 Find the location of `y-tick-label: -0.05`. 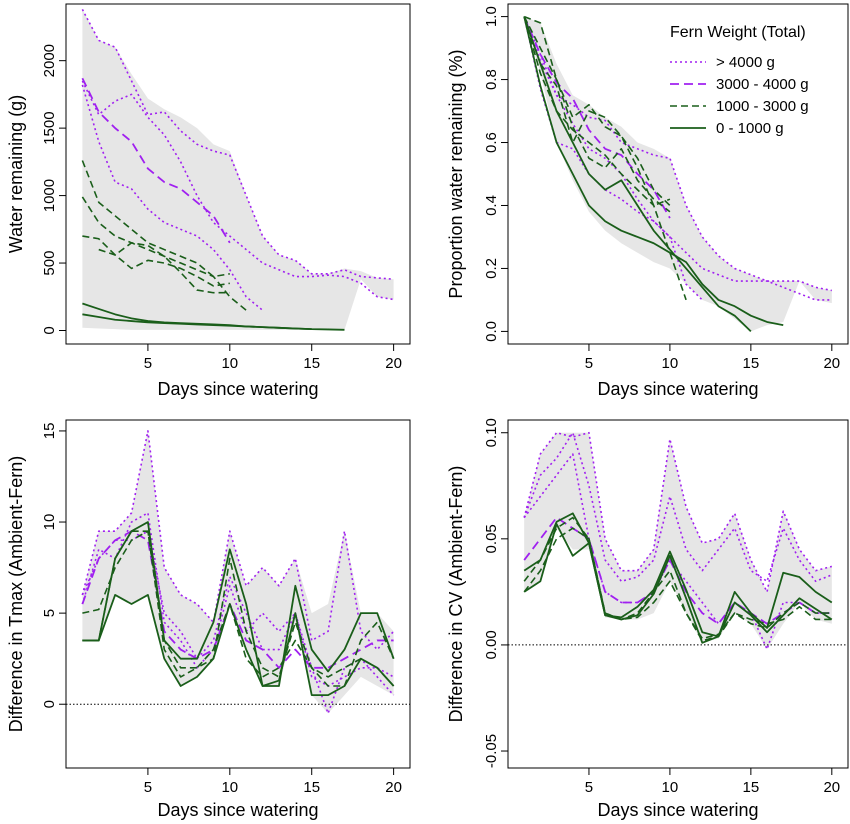

y-tick-label: -0.05 is located at coordinates (491, 751).